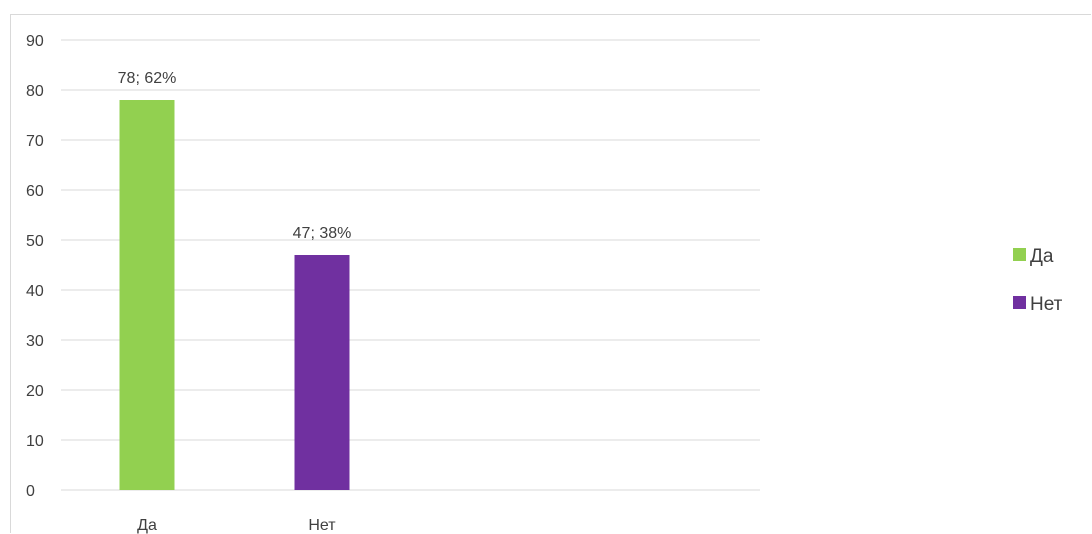 The height and width of the screenshot is (534, 1092). I want to click on y-tick-label: 90, so click(35, 41).